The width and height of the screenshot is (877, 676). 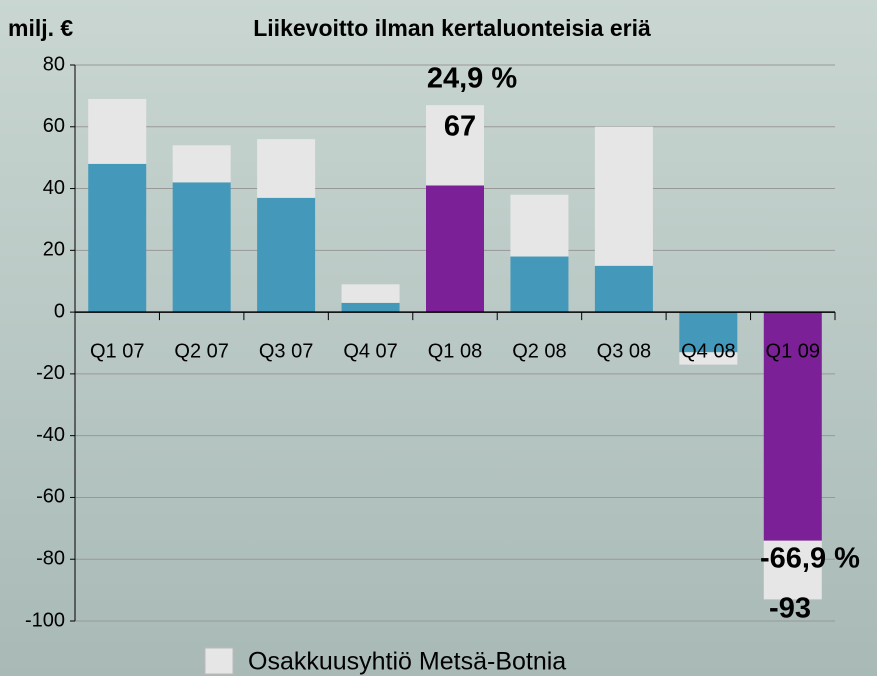 I want to click on x-tick-label: Q4 07, so click(x=370, y=351).